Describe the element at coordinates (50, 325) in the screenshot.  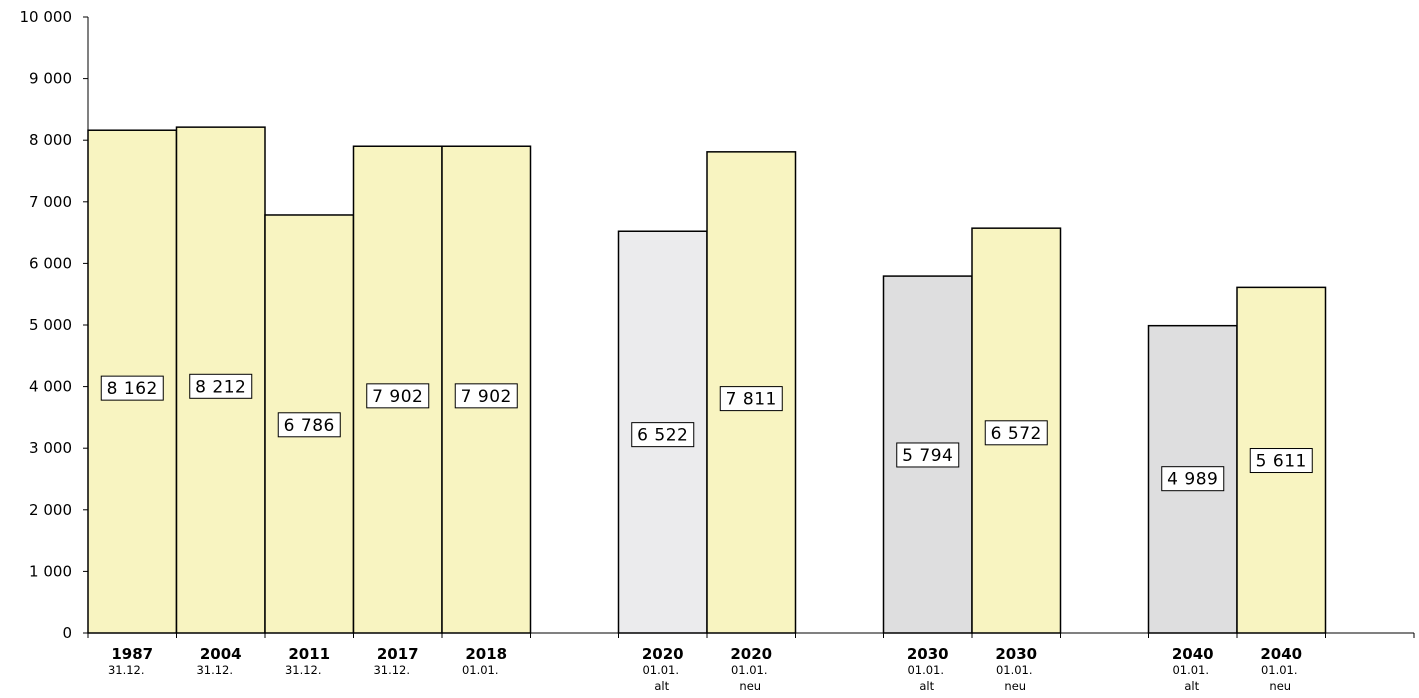
I see `y-tick-label: 5 000` at that location.